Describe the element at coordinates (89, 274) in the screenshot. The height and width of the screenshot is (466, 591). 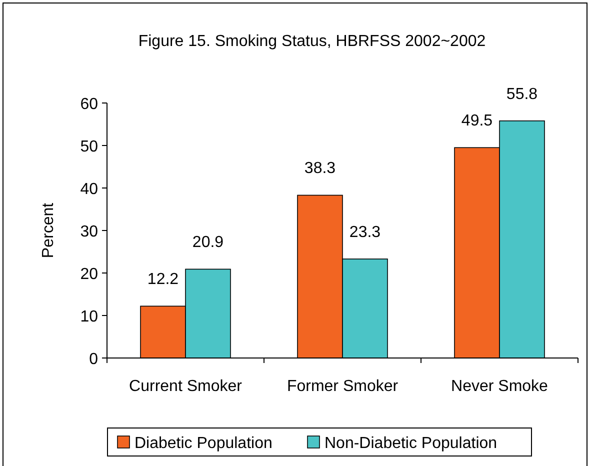
I see `y-tick-label: 20` at that location.